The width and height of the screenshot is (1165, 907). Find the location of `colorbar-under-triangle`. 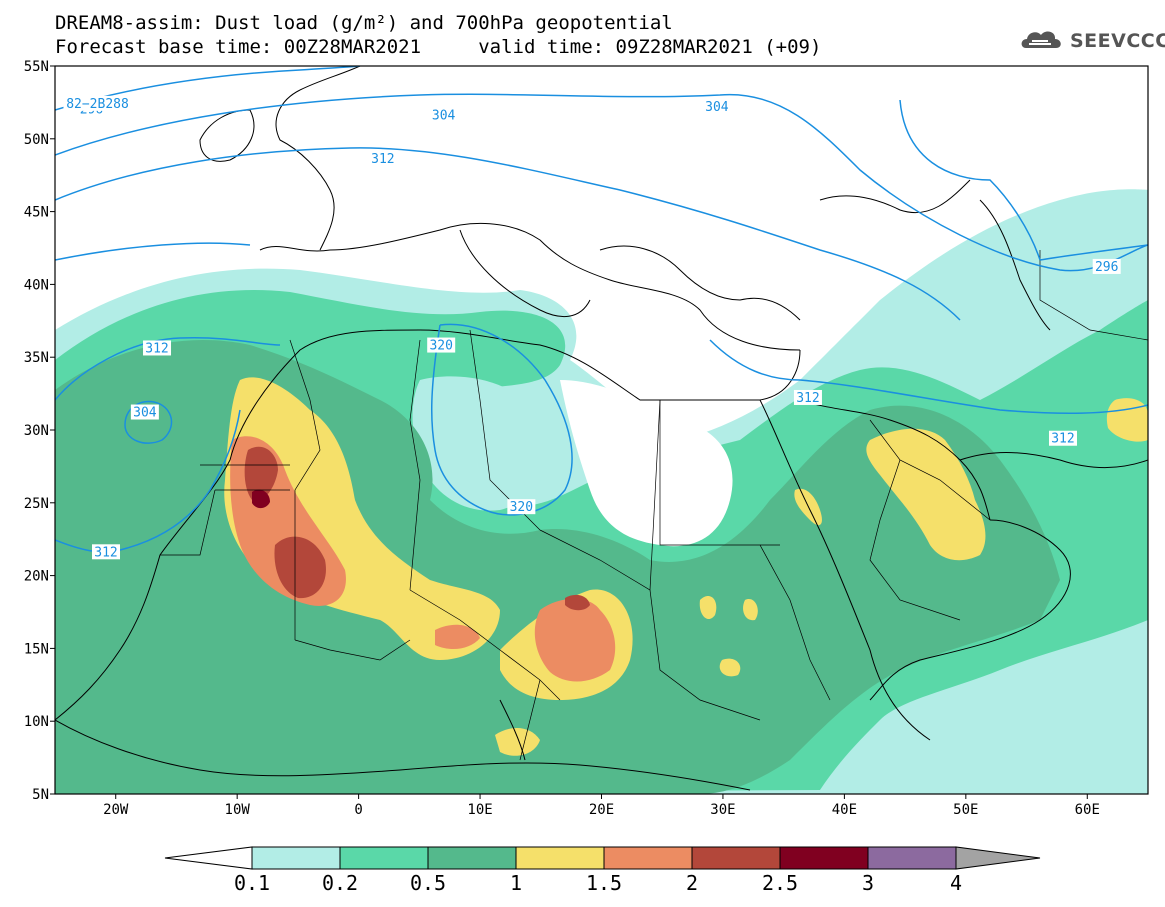

colorbar-under-triangle is located at coordinates (208, 858).